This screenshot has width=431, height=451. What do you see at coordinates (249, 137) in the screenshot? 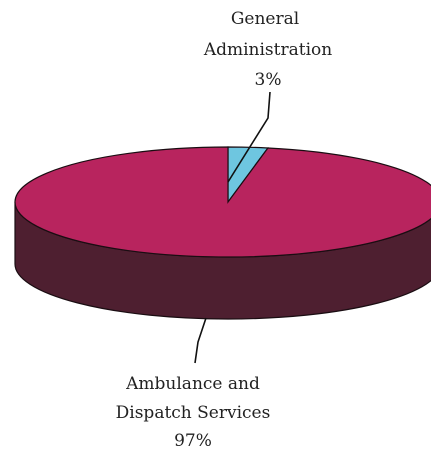
I see `leader-line-general-administration` at bounding box center [249, 137].